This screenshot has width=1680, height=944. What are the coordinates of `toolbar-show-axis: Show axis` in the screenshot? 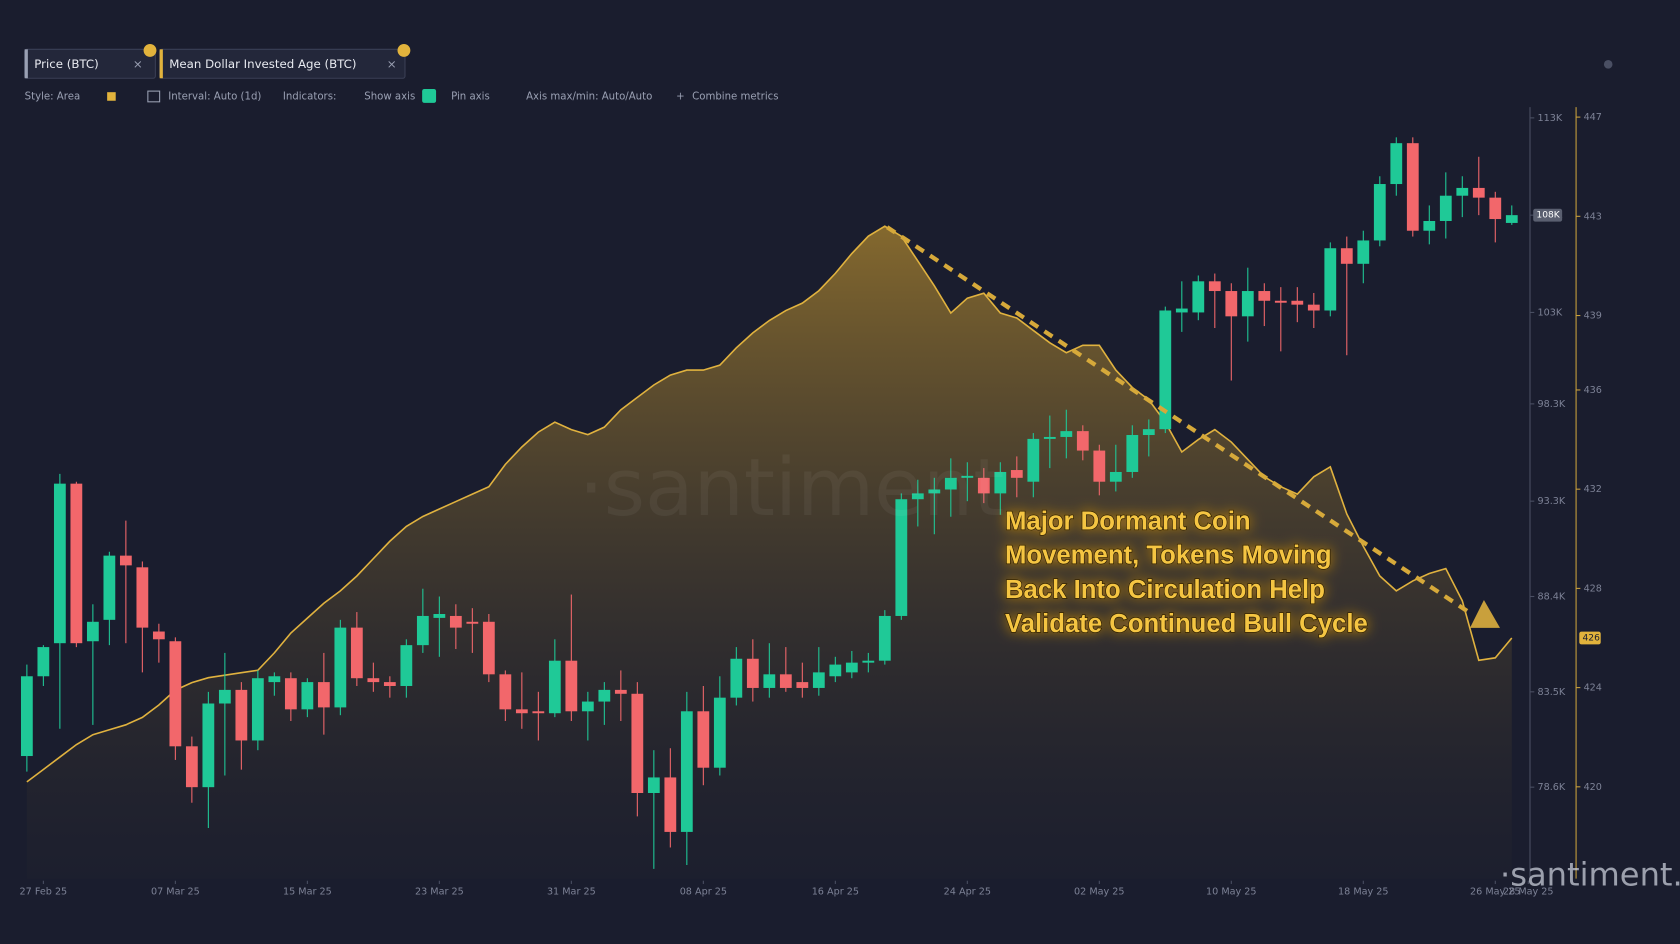 It's located at (389, 96).